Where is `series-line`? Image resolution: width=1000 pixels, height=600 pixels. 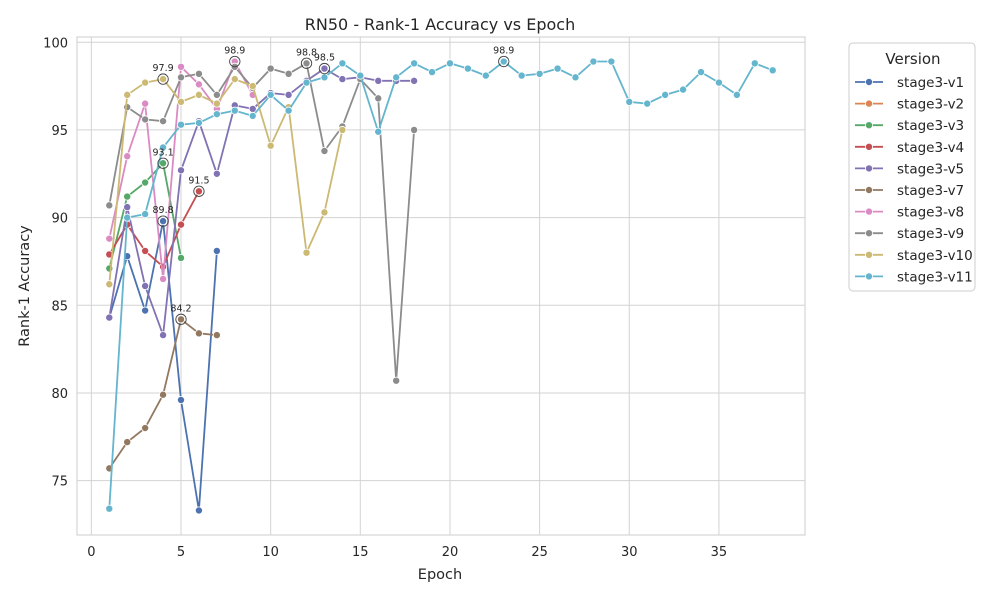 series-line is located at coordinates (154, 229).